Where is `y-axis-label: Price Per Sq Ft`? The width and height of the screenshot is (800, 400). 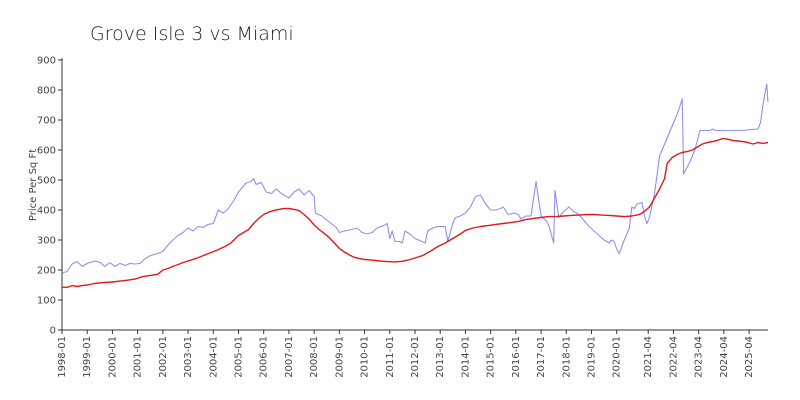 y-axis-label: Price Per Sq Ft is located at coordinates (33, 185).